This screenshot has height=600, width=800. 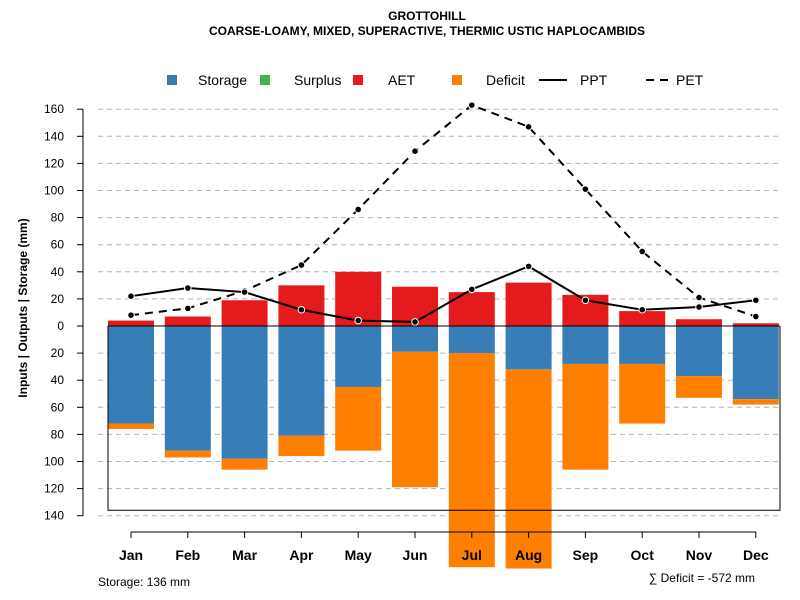 I want to click on legend: Storage Surplus AET Deficit PPT PET, so click(x=435, y=80).